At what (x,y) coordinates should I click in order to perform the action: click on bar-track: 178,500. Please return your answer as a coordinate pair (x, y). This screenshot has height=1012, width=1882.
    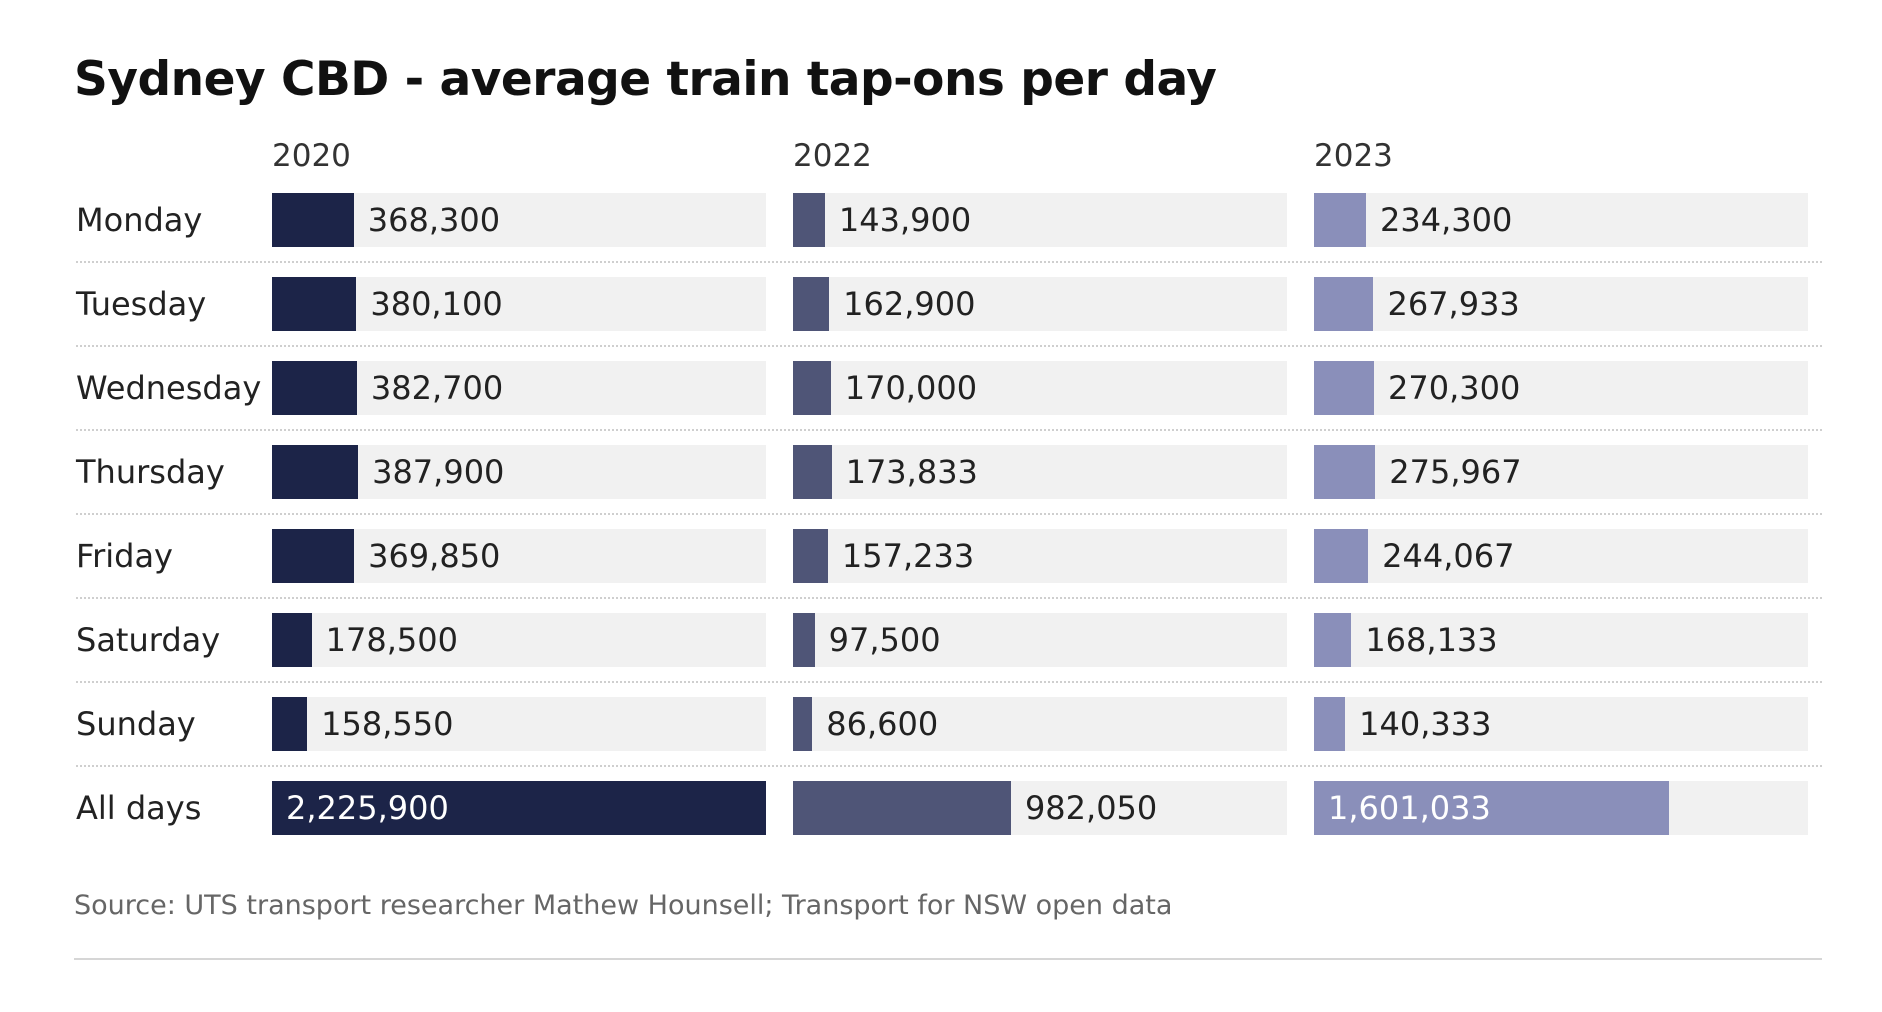
    Looking at the image, I should click on (519, 640).